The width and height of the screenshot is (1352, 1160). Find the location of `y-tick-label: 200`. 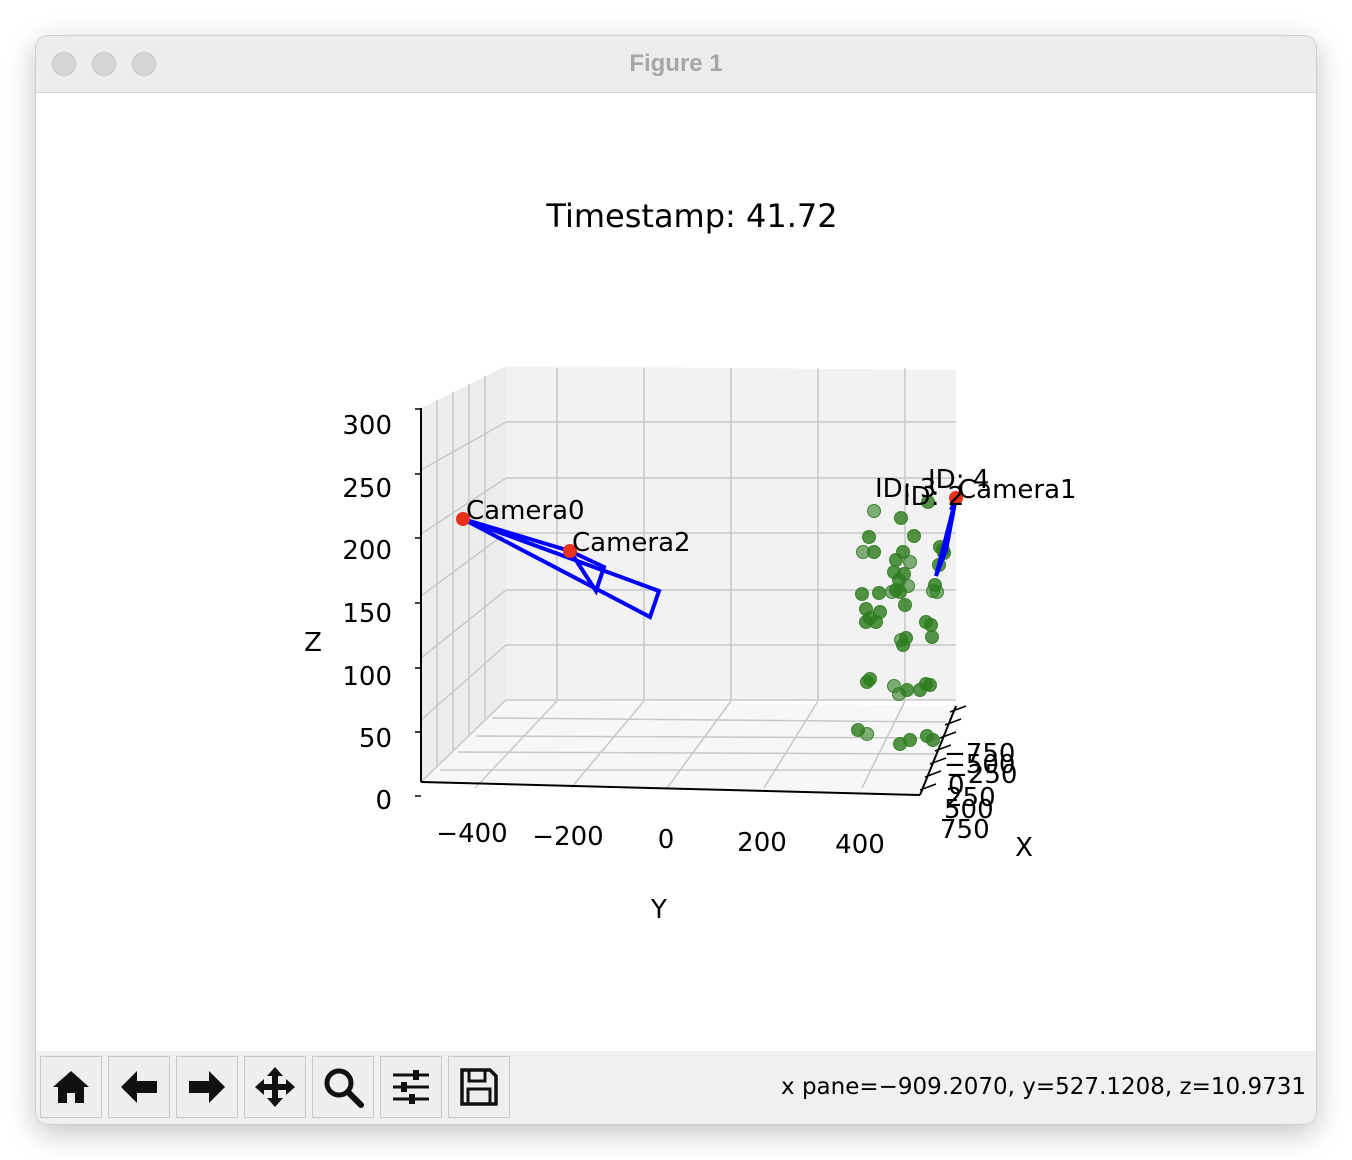

y-tick-label: 200 is located at coordinates (762, 843).